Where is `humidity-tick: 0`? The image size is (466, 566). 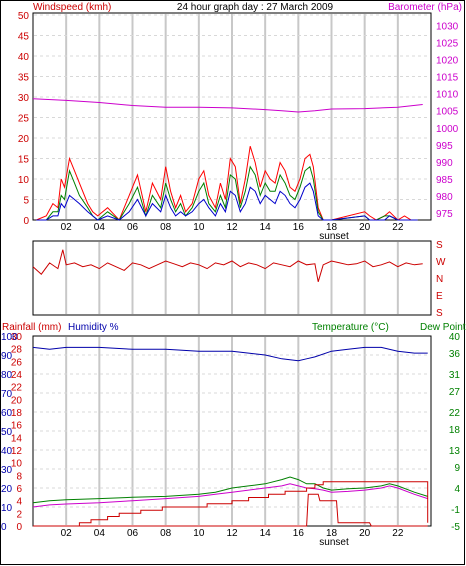
humidity-tick: 0 is located at coordinates (4, 527).